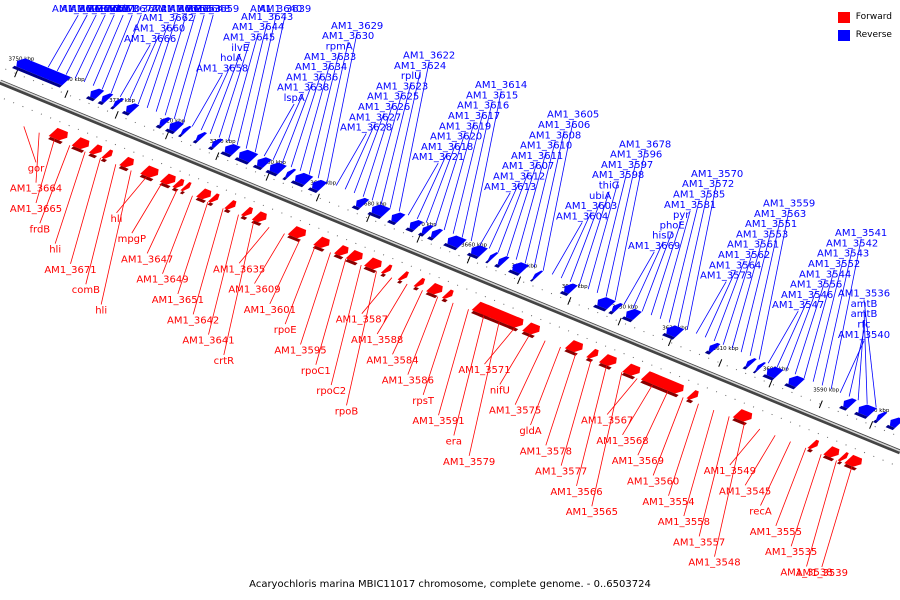 The image size is (900, 600). I want to click on forward-gene-label: AM1_3571, so click(484, 370).